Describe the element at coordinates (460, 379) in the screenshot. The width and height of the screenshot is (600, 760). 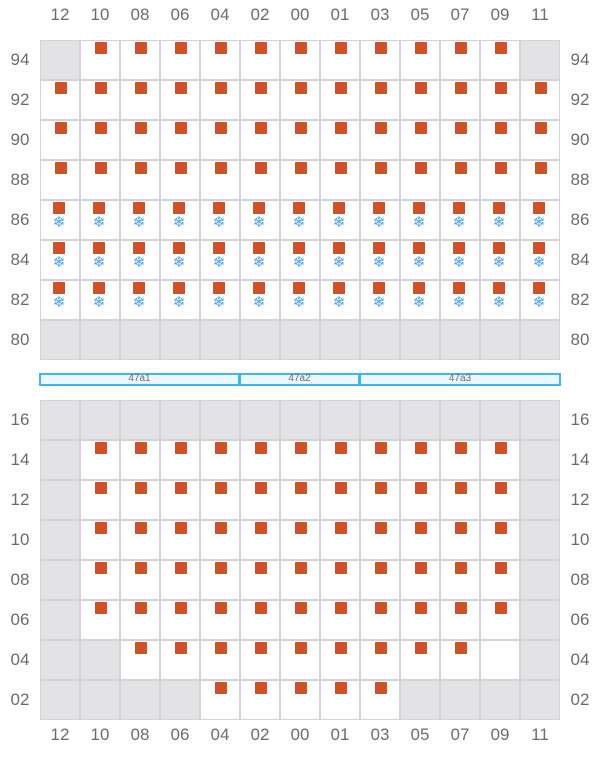
I see `section-47a3: 47a3` at that location.